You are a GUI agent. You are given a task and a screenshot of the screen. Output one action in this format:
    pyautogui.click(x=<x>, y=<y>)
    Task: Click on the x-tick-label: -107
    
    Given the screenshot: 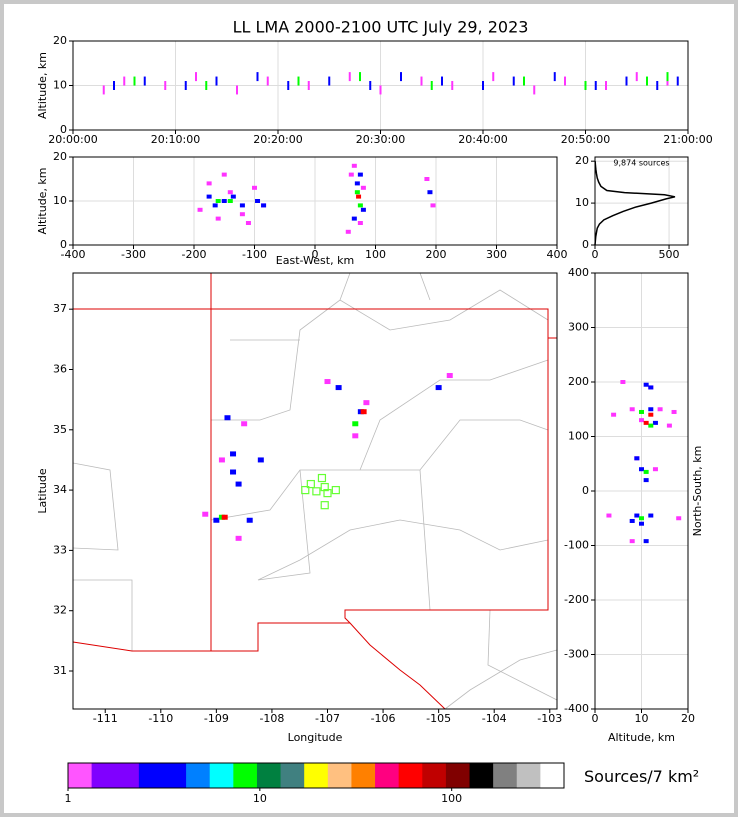 What is the action you would take?
    pyautogui.click(x=327, y=718)
    